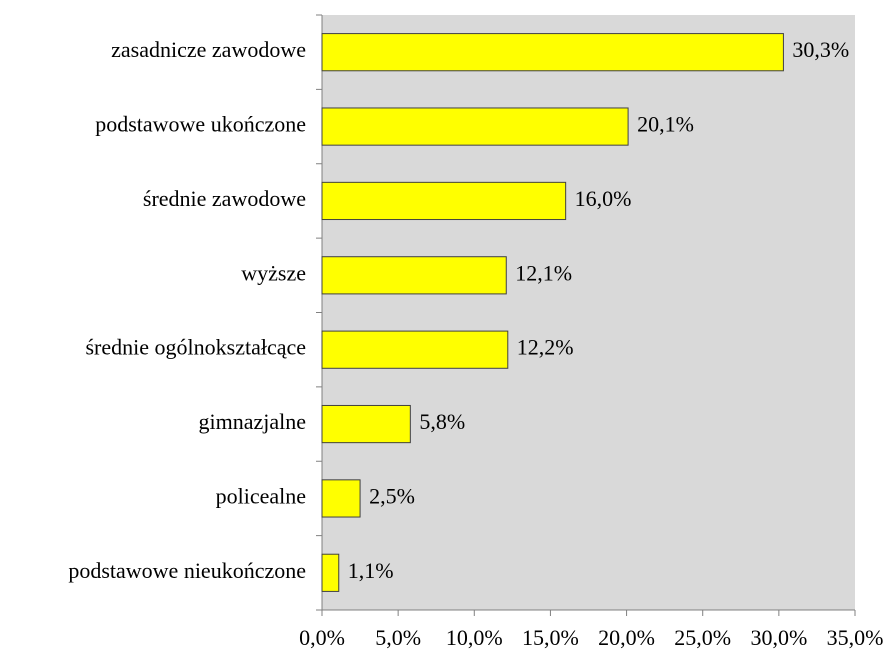  I want to click on y-tick-label: średnie zawodowe, so click(224, 198).